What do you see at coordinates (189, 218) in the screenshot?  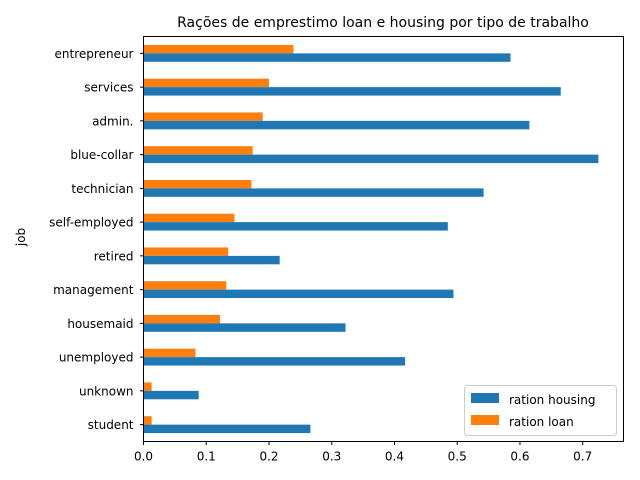 I see `bar-loan-self-employed` at bounding box center [189, 218].